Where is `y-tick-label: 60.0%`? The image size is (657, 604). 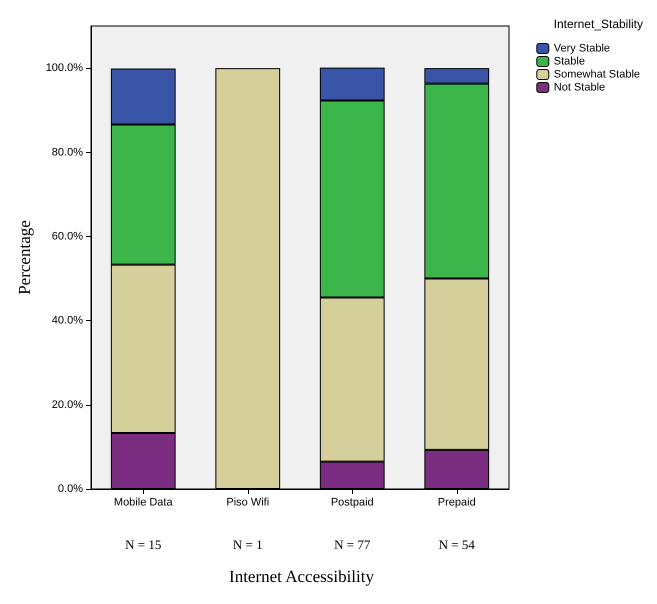 y-tick-label: 60.0% is located at coordinates (68, 236).